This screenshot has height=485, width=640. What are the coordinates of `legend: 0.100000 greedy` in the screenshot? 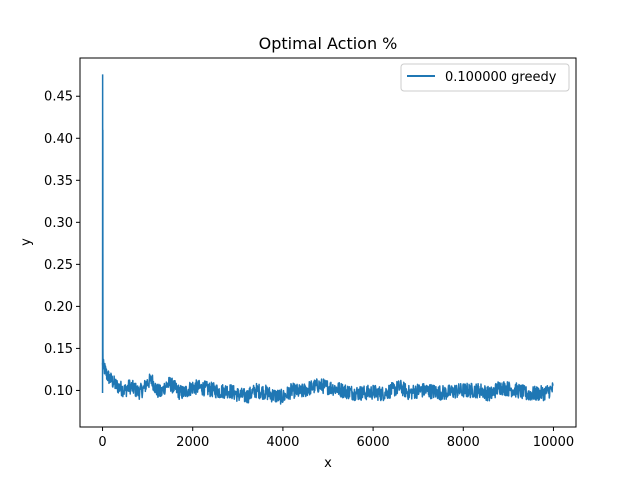 It's located at (485, 77).